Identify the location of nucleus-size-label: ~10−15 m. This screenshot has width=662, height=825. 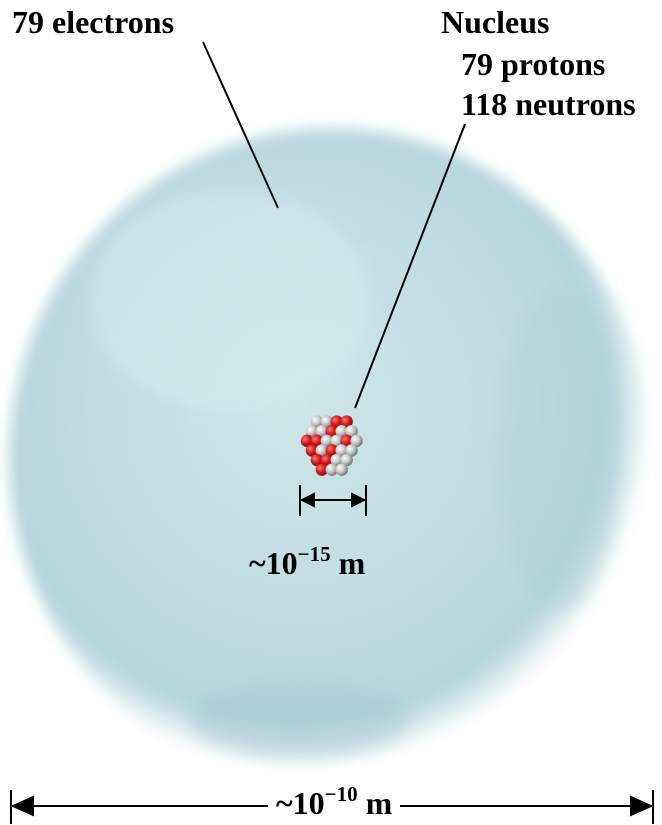
(307, 562).